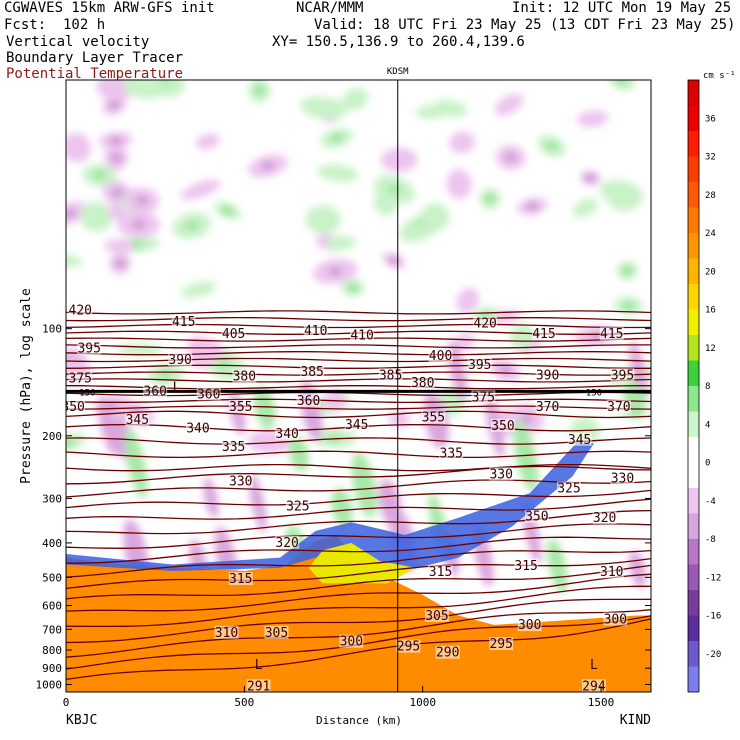  I want to click on colorbar-tick-label: -4, so click(710, 502).